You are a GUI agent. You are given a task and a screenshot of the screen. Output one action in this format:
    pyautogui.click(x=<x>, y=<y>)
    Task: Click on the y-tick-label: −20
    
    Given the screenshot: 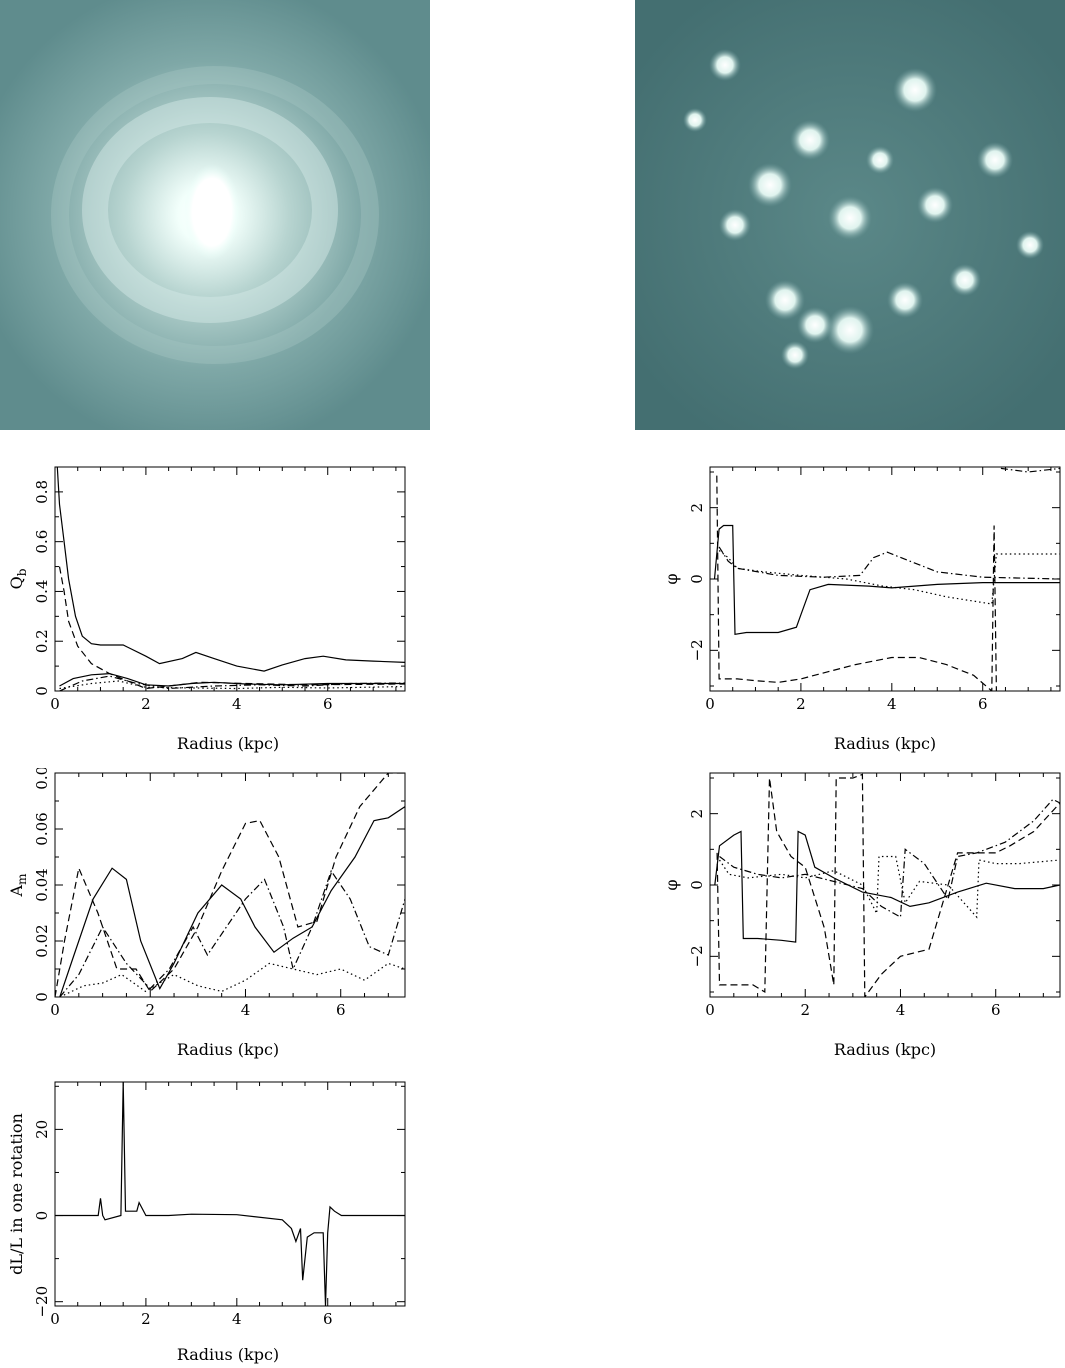 What is the action you would take?
    pyautogui.click(x=42, y=1302)
    